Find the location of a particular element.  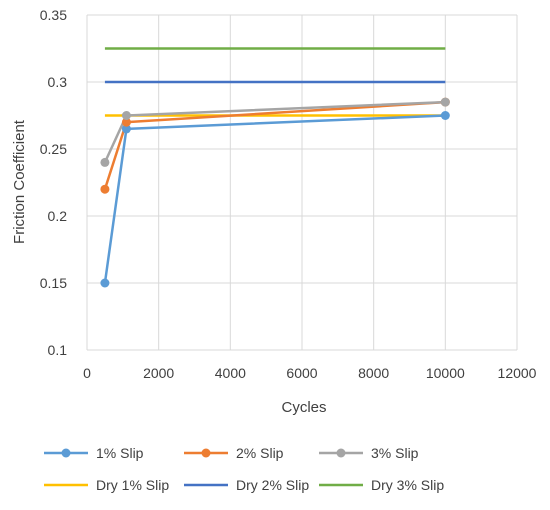

y-tick-label: 0.2 is located at coordinates (58, 216).